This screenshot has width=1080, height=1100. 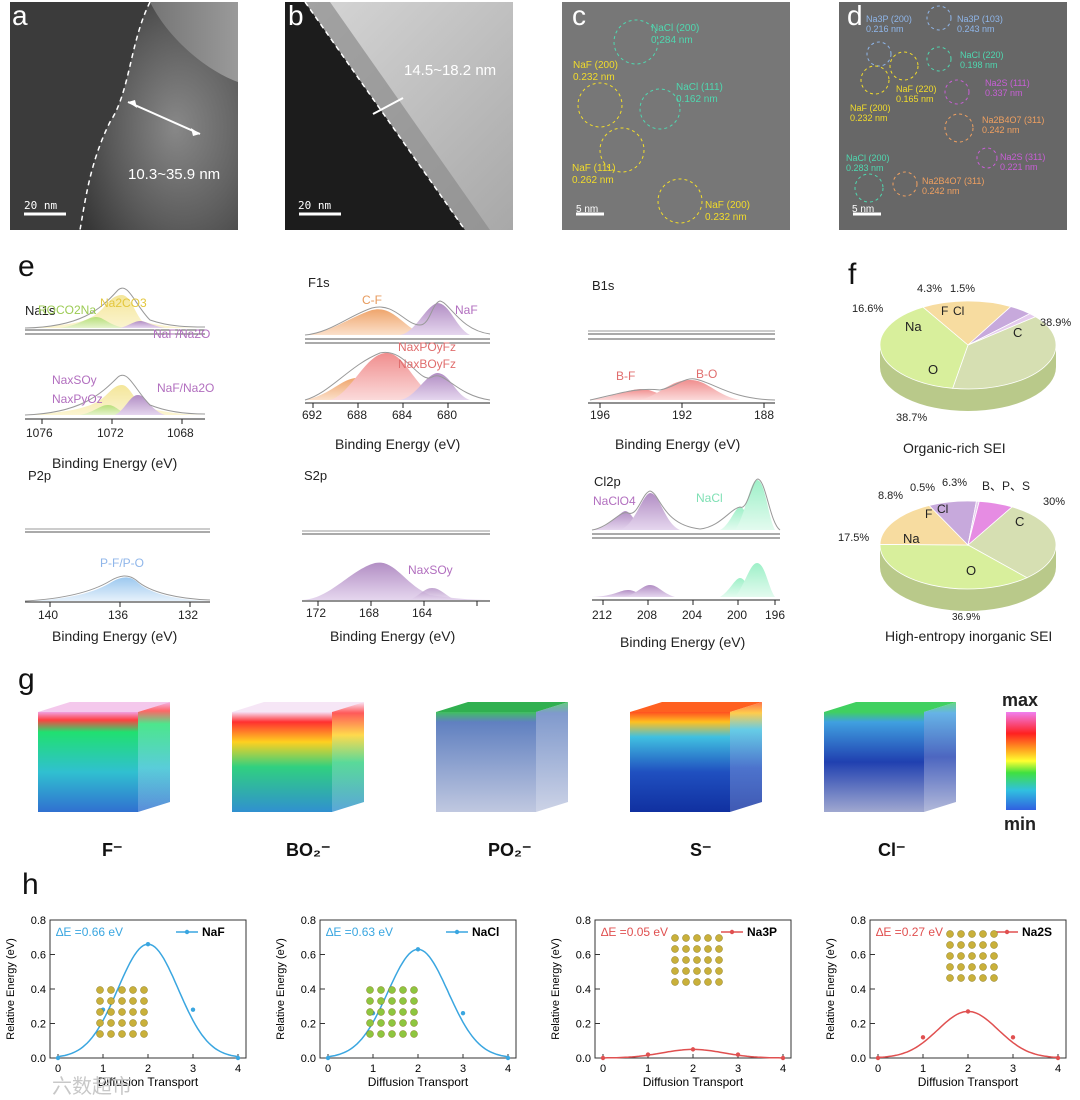 I want to click on ion-label-f: F⁻, so click(x=112, y=850).